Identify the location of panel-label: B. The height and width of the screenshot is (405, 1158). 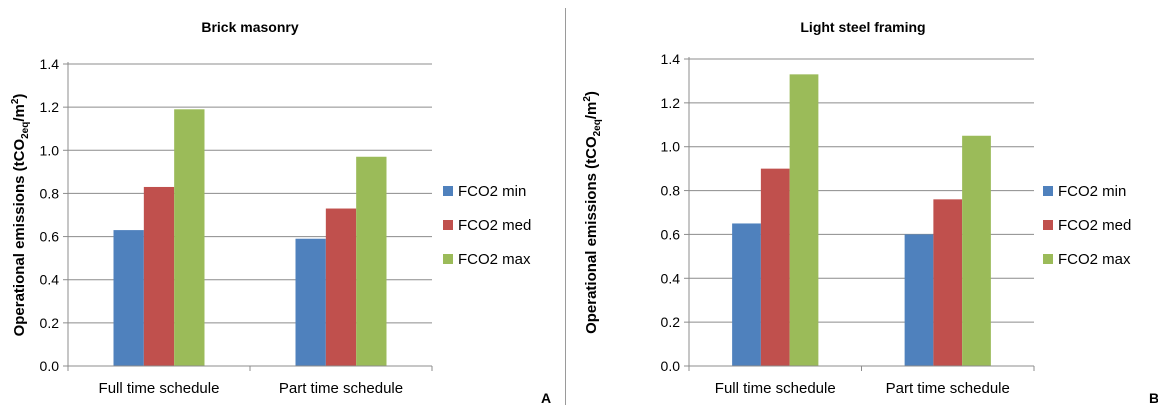
(1153, 397).